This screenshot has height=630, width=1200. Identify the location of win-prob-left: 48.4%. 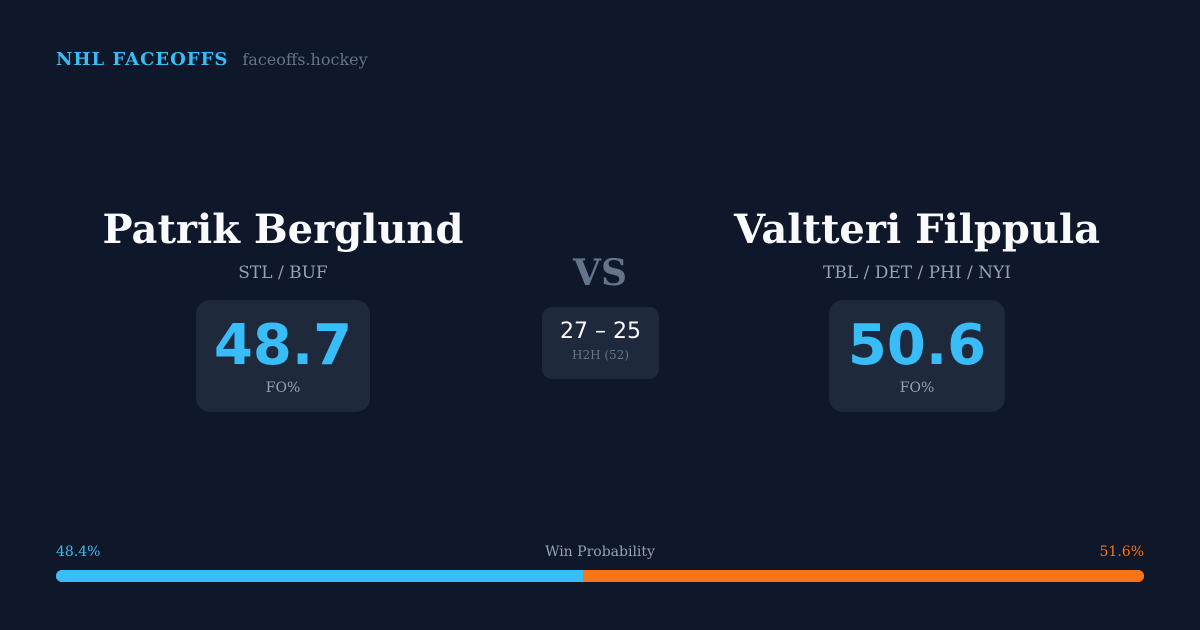
(78, 552).